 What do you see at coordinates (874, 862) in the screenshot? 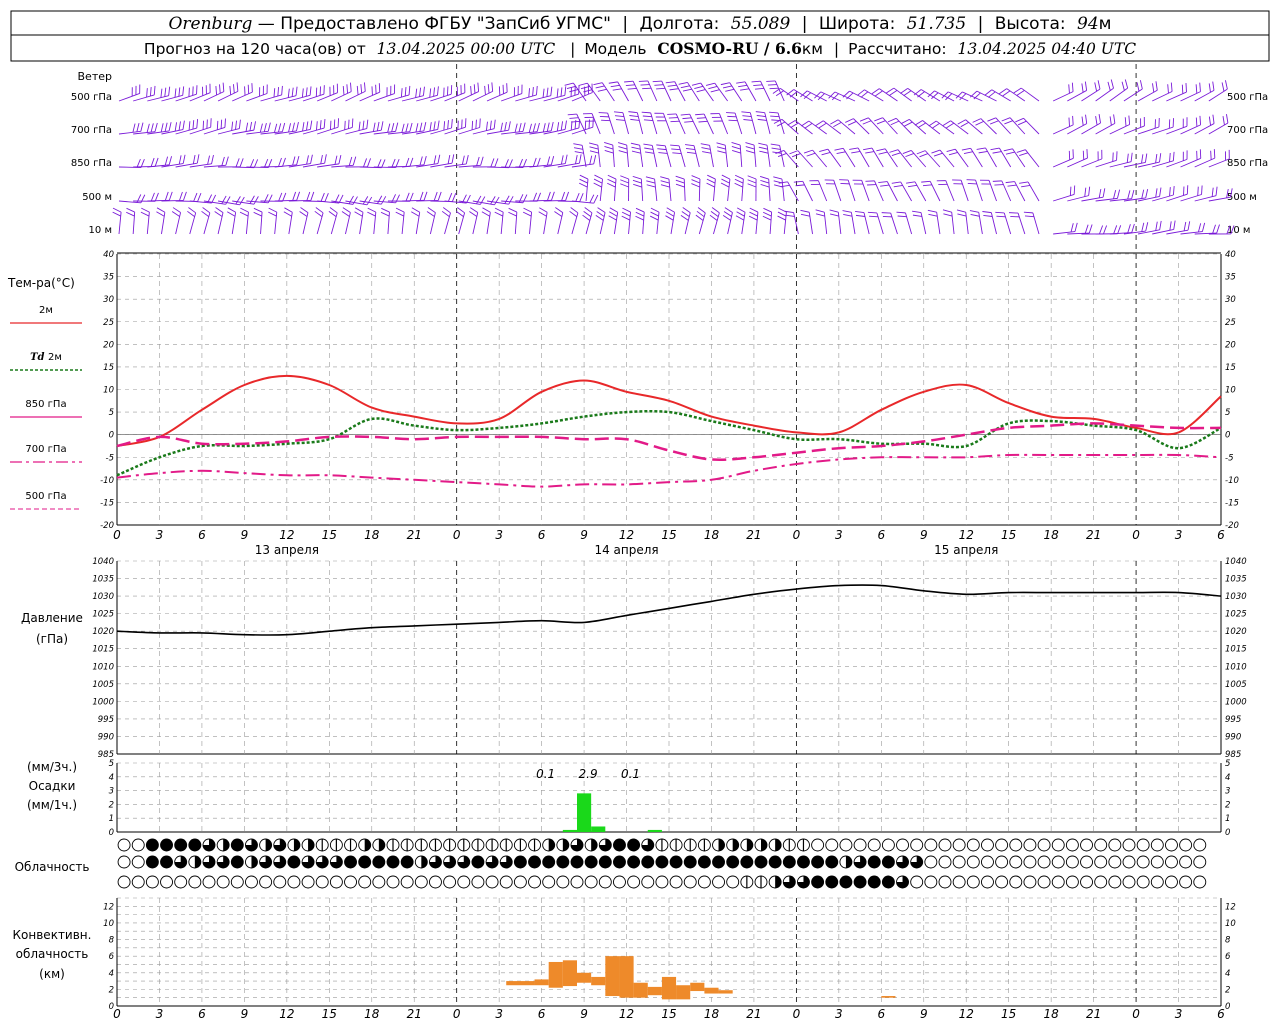
I see `cloud-fill-full` at bounding box center [874, 862].